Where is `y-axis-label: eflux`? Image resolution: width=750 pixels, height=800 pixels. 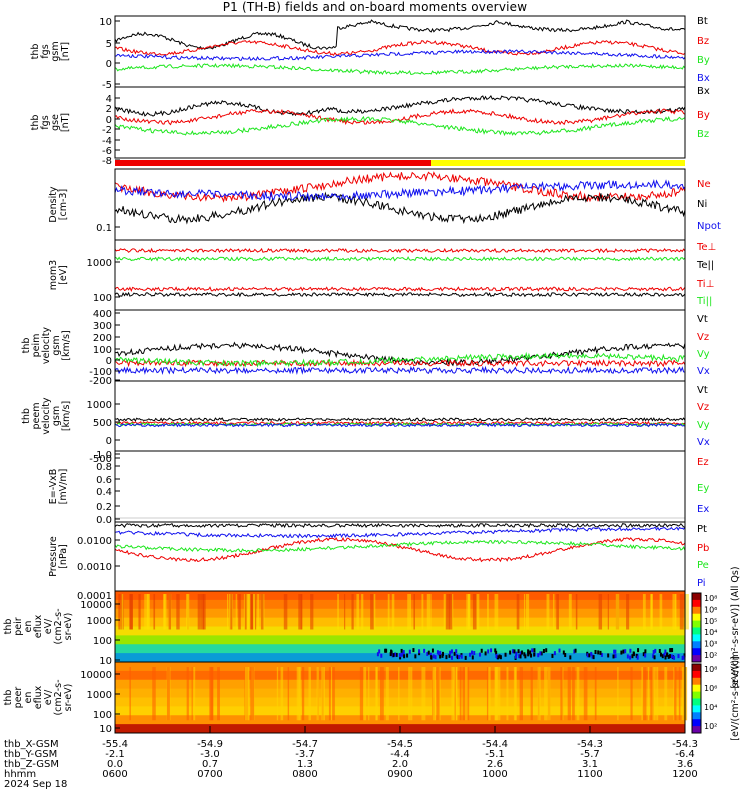
y-axis-label: eflux is located at coordinates (38, 626).